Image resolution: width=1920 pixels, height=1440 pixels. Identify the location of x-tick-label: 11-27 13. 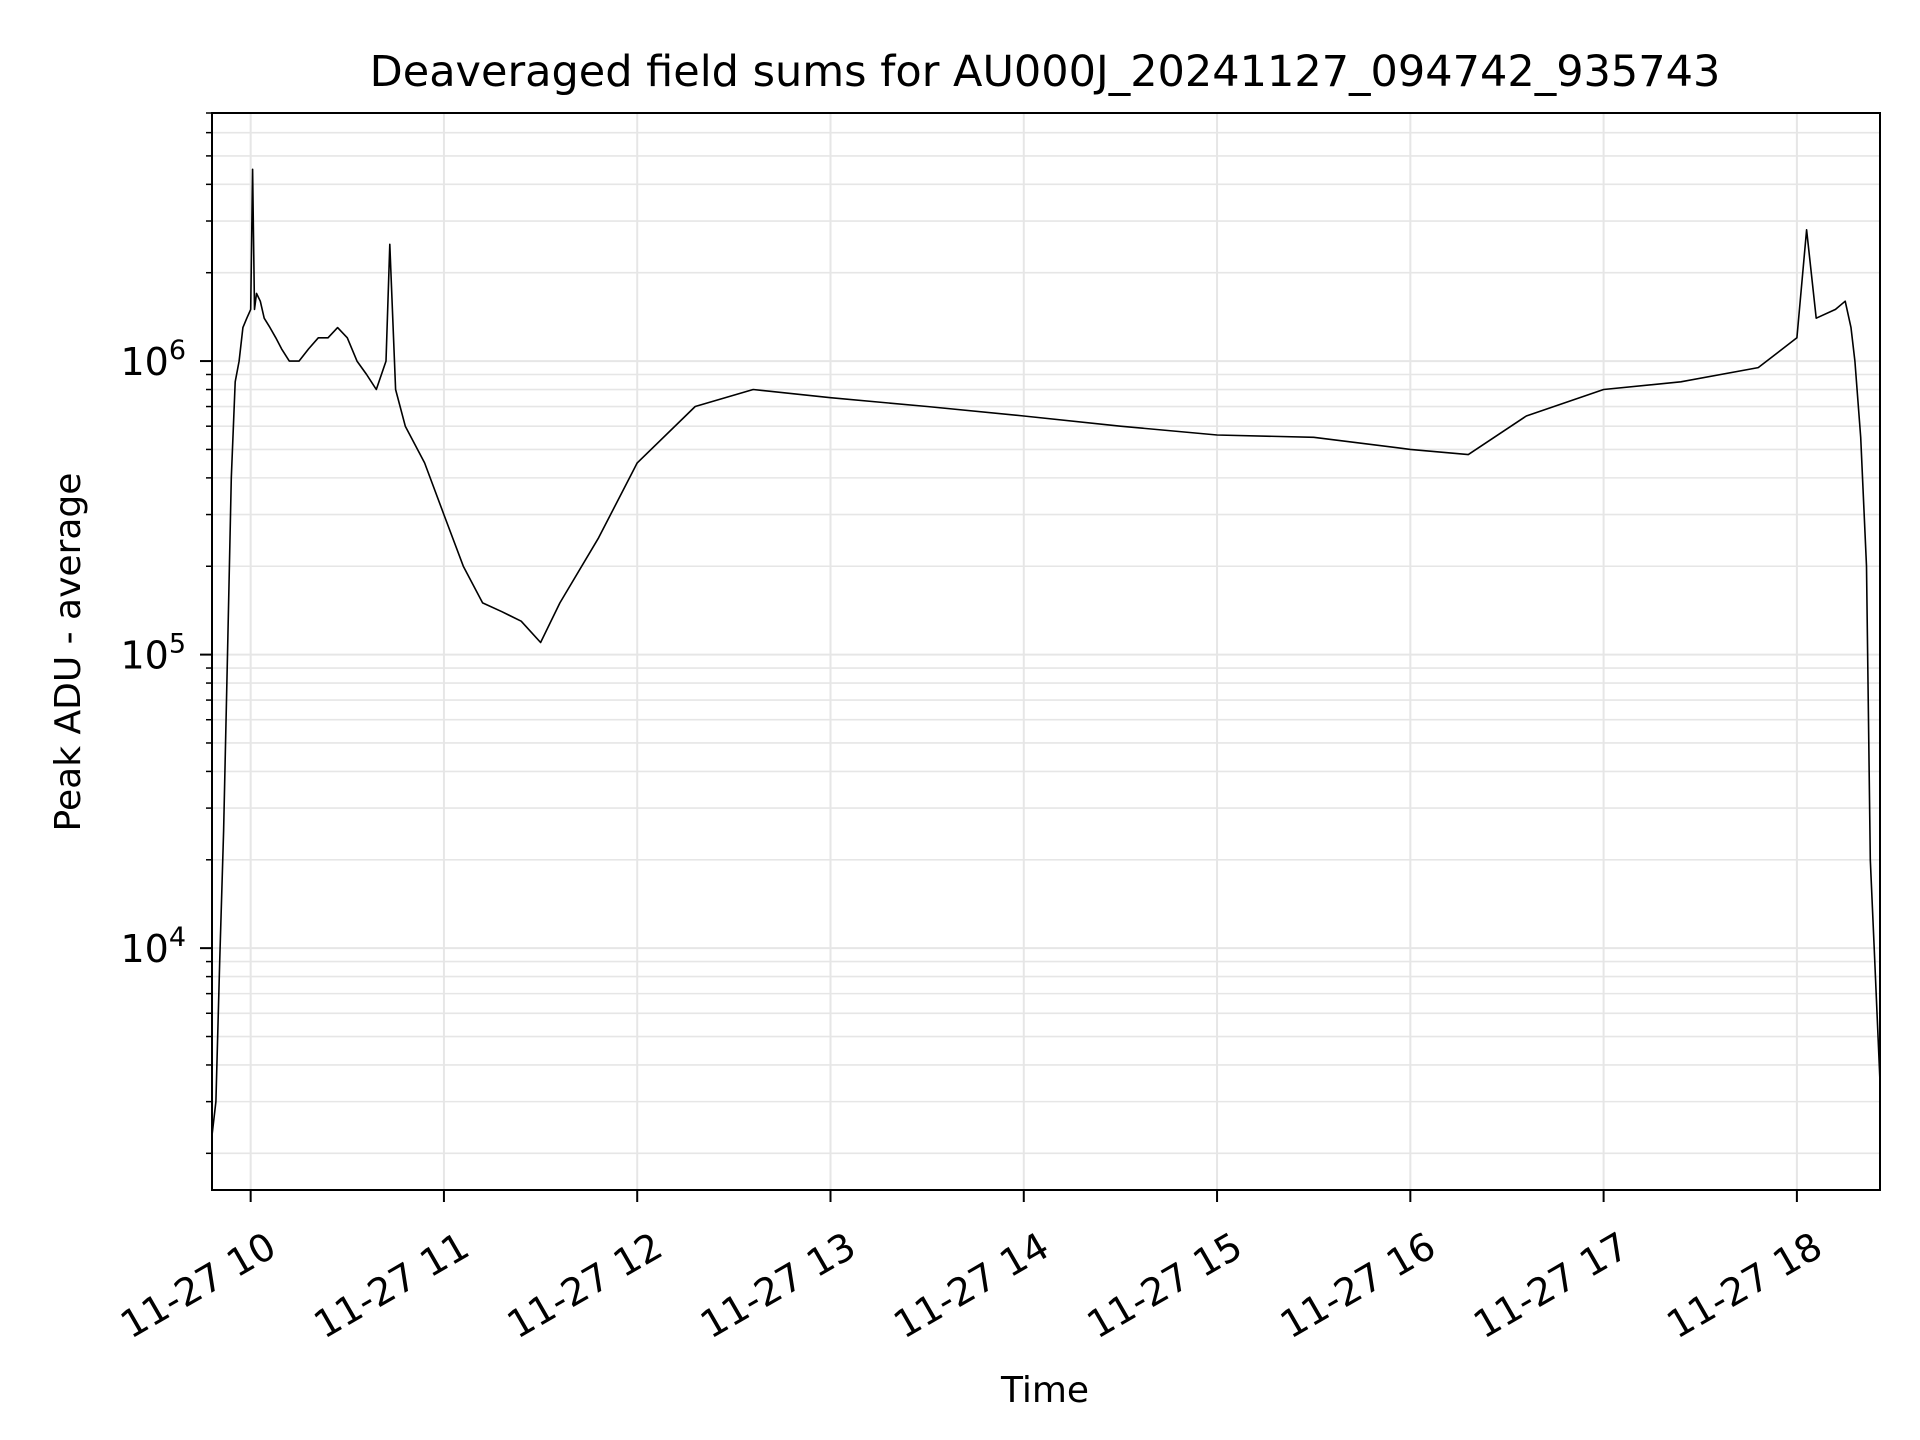
(778, 1286).